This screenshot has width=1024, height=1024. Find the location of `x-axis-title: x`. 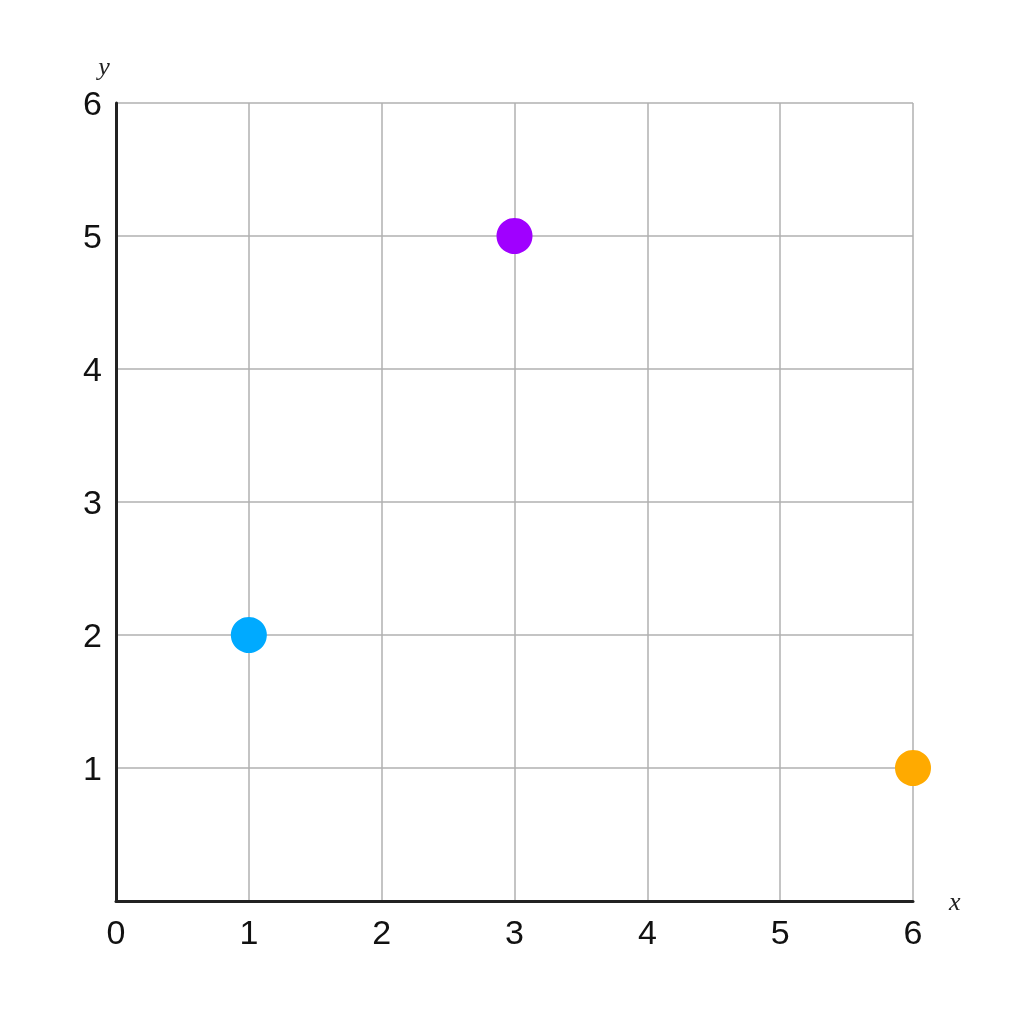

x-axis-title: x is located at coordinates (954, 901).